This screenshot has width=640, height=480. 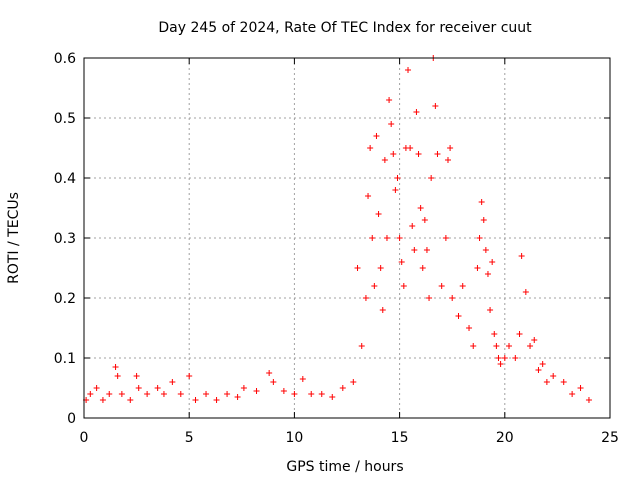 What do you see at coordinates (65, 179) in the screenshot?
I see `y-tick-label: 0.4` at bounding box center [65, 179].